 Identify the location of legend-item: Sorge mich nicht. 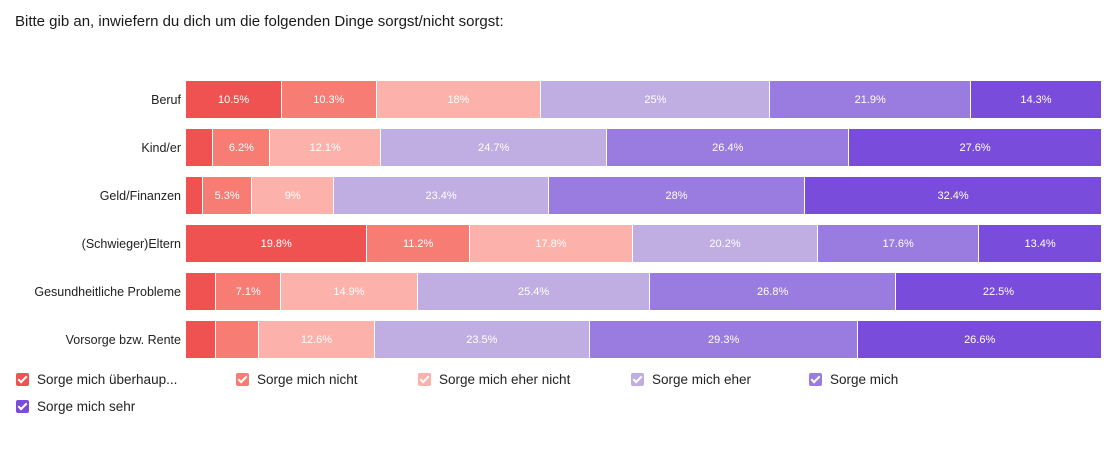
(297, 379).